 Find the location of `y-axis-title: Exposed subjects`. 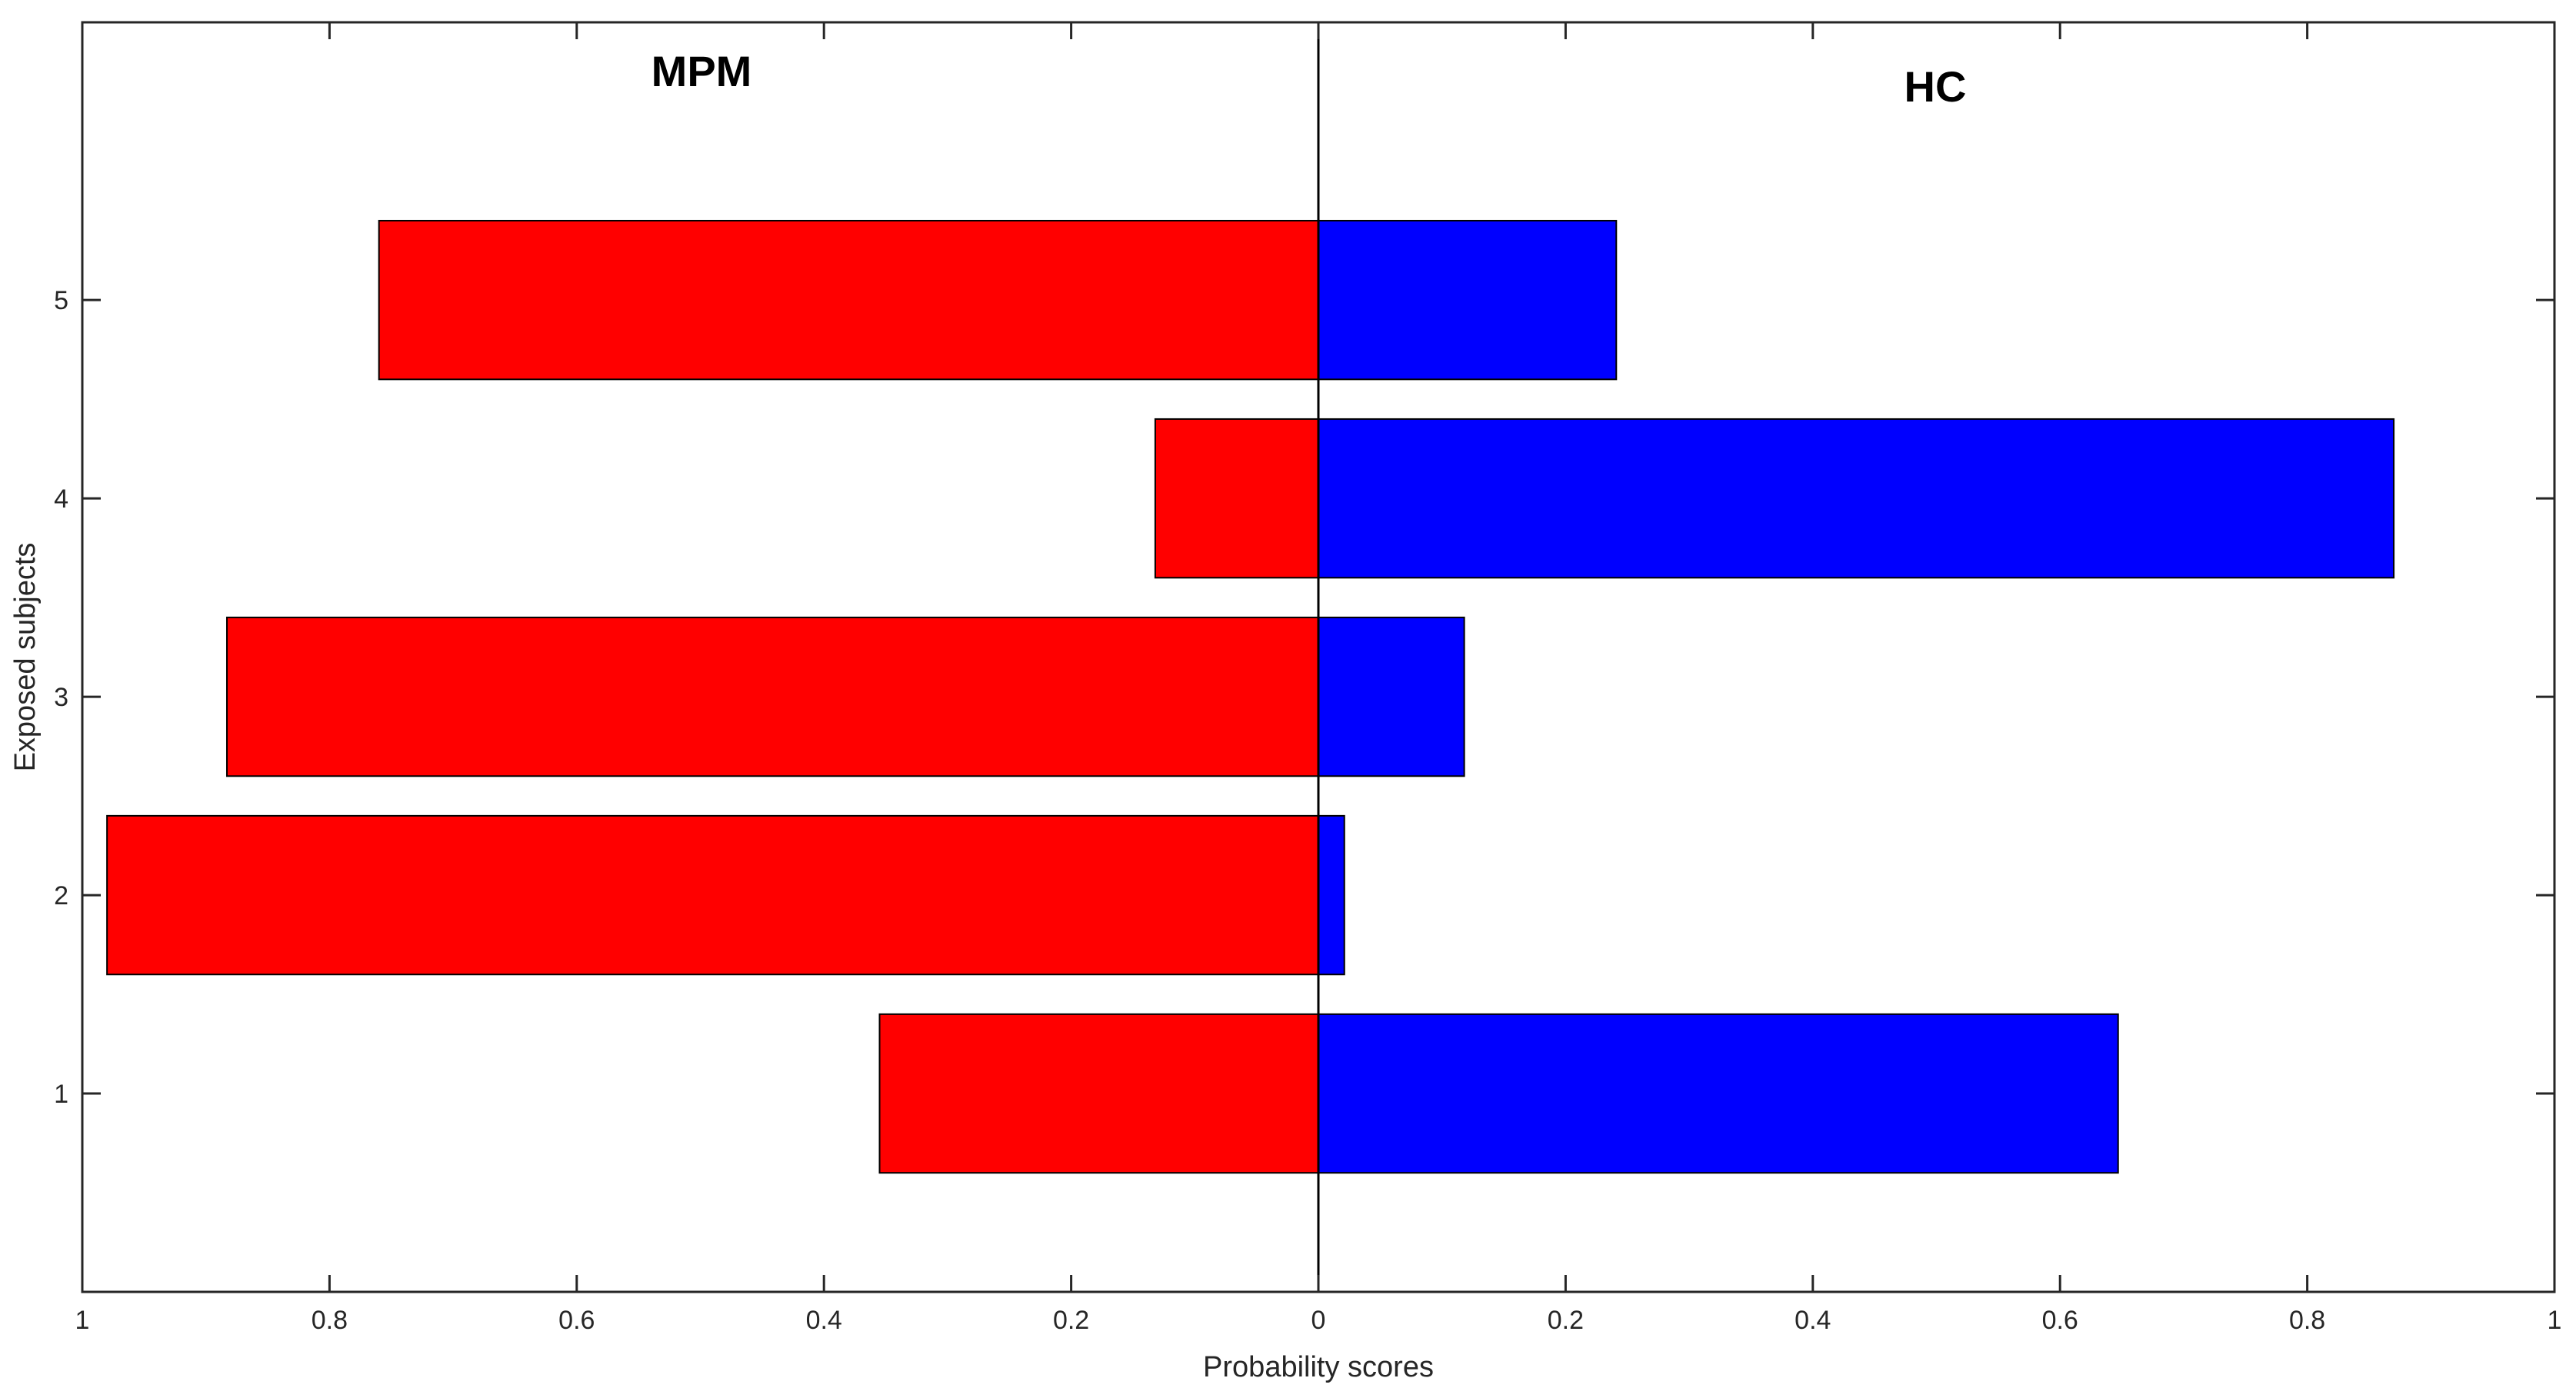

y-axis-title: Exposed subjects is located at coordinates (25, 657).